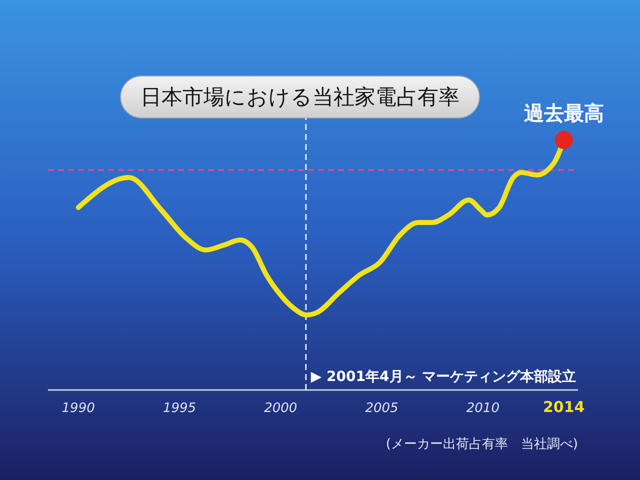  Describe the element at coordinates (482, 444) in the screenshot. I see `text: (メーカー出荷占有率 当社調べ)` at that location.